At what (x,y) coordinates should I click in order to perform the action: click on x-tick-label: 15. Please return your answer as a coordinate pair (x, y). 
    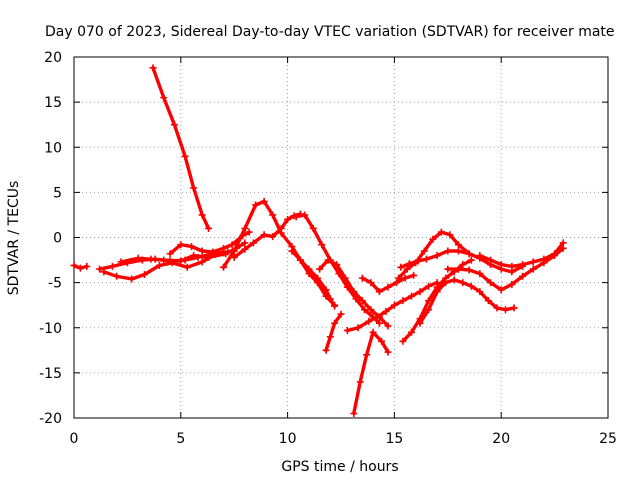
    Looking at the image, I should click on (394, 439).